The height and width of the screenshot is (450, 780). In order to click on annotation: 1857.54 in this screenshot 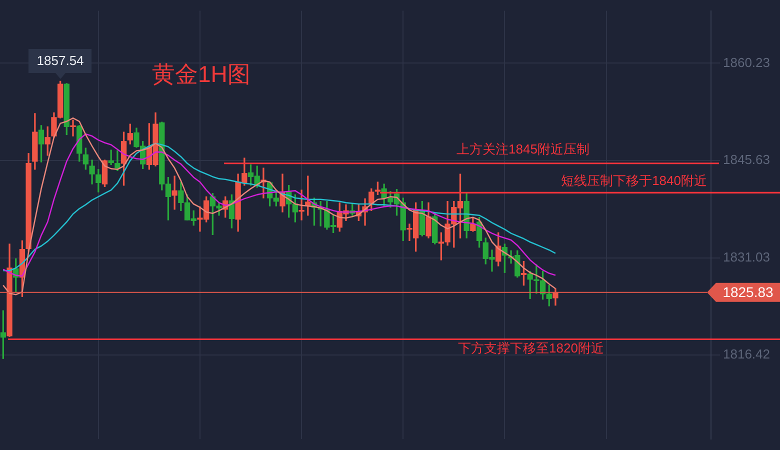, I will do `click(60, 61)`.